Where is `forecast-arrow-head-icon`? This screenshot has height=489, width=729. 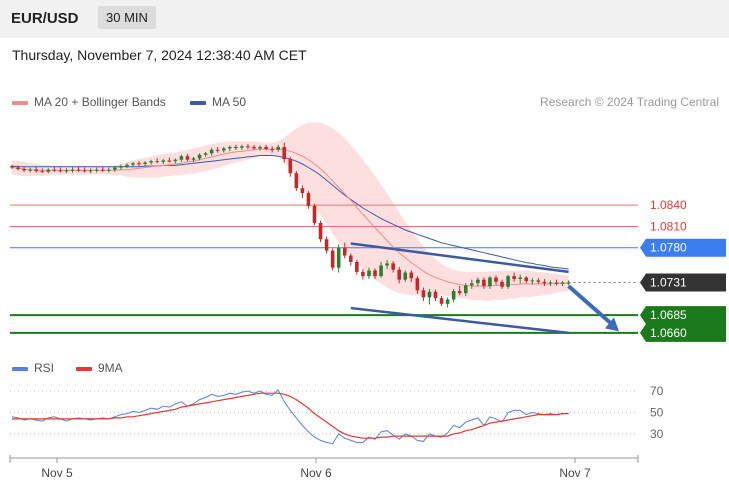 forecast-arrow-head-icon is located at coordinates (612, 324).